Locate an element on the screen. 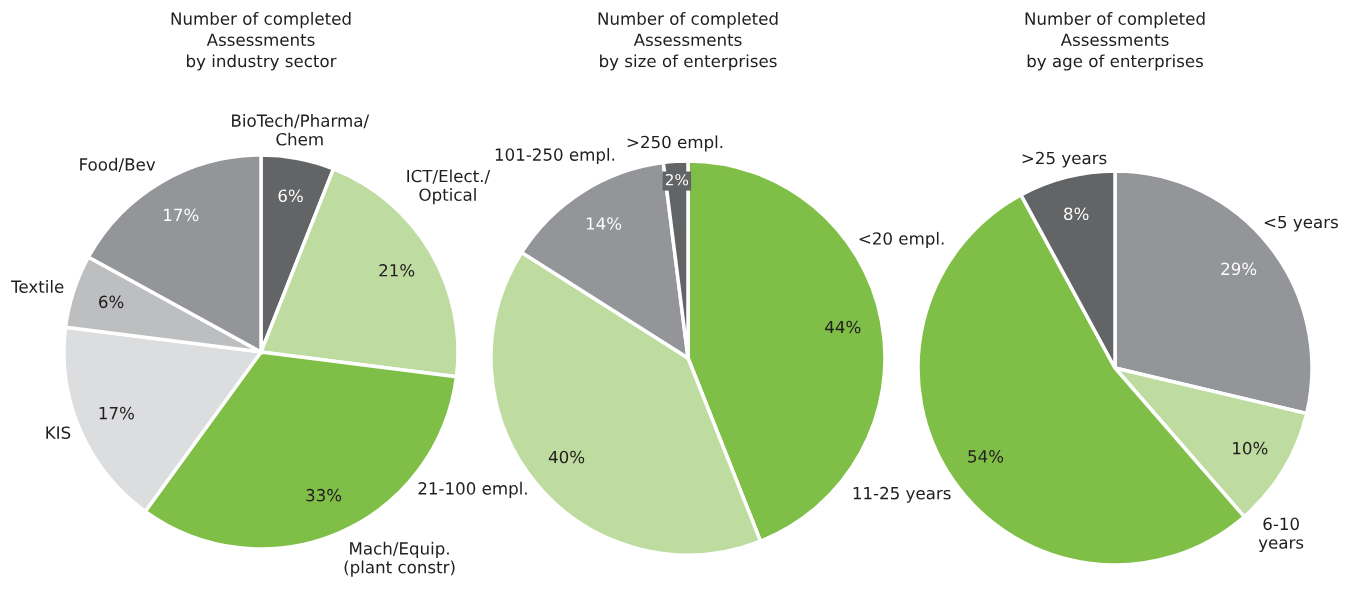 The image size is (1347, 590). slice-label: >250 empl. is located at coordinates (675, 143).